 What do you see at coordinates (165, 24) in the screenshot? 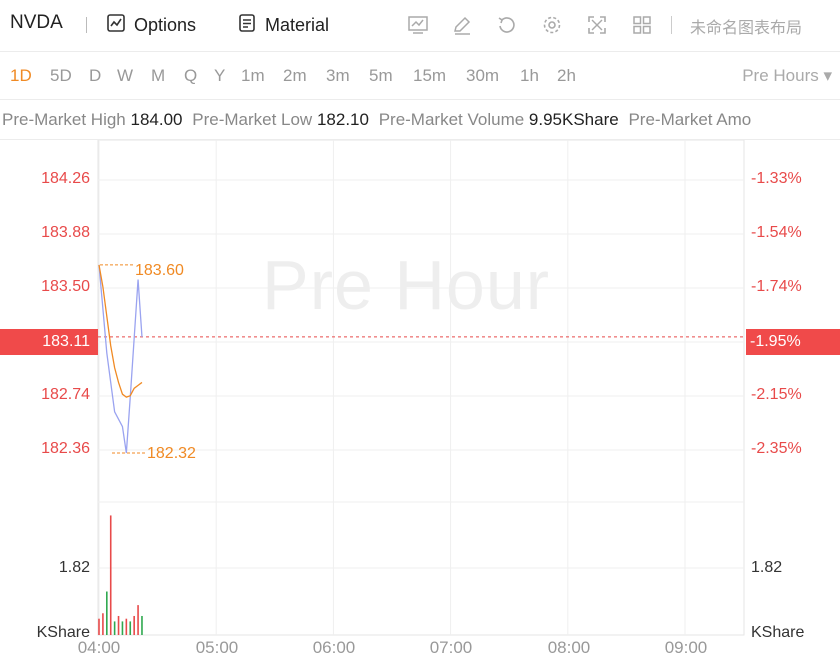
I see `options-label: Options` at bounding box center [165, 24].